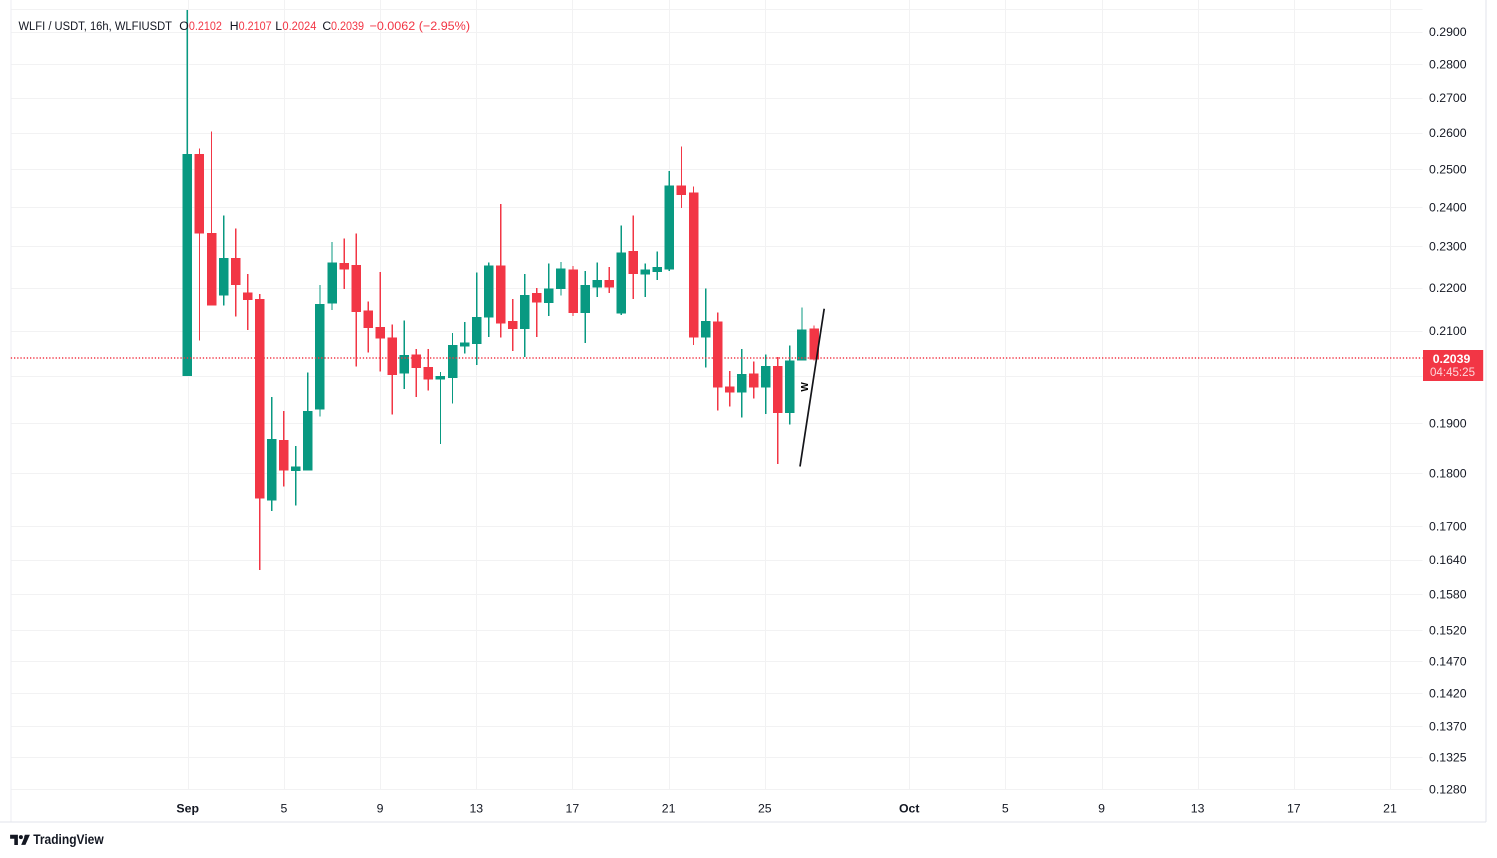 This screenshot has width=1497, height=858. Describe the element at coordinates (1448, 288) in the screenshot. I see `svg-text: 0.2200` at that location.